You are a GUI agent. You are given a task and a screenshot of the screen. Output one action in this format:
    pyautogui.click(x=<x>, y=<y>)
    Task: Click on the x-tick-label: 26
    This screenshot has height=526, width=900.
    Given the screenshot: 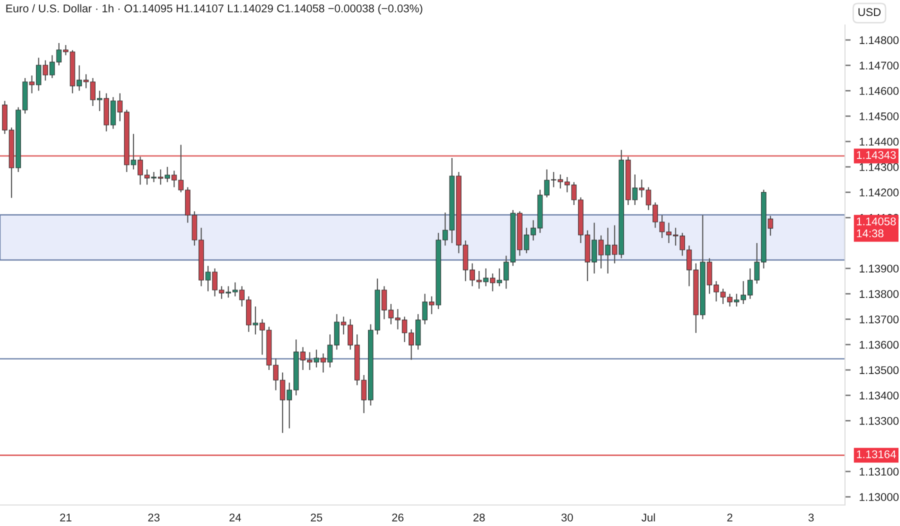 What is the action you would take?
    pyautogui.click(x=398, y=518)
    